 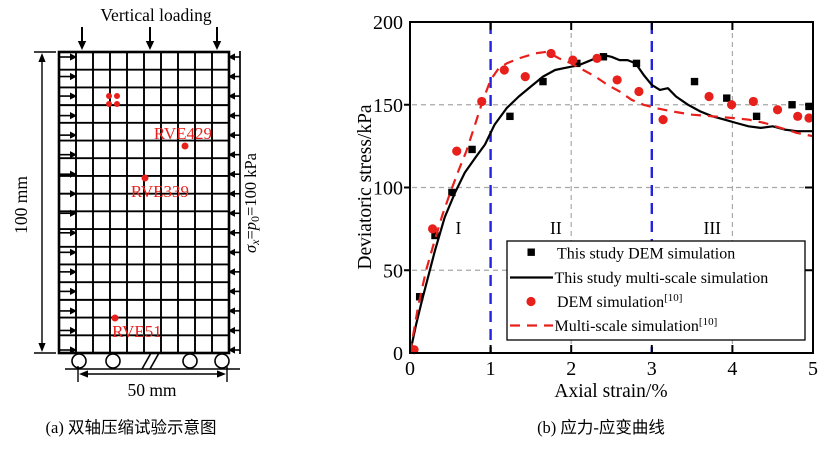 I want to click on x-tick-label: 0, so click(x=410, y=369).